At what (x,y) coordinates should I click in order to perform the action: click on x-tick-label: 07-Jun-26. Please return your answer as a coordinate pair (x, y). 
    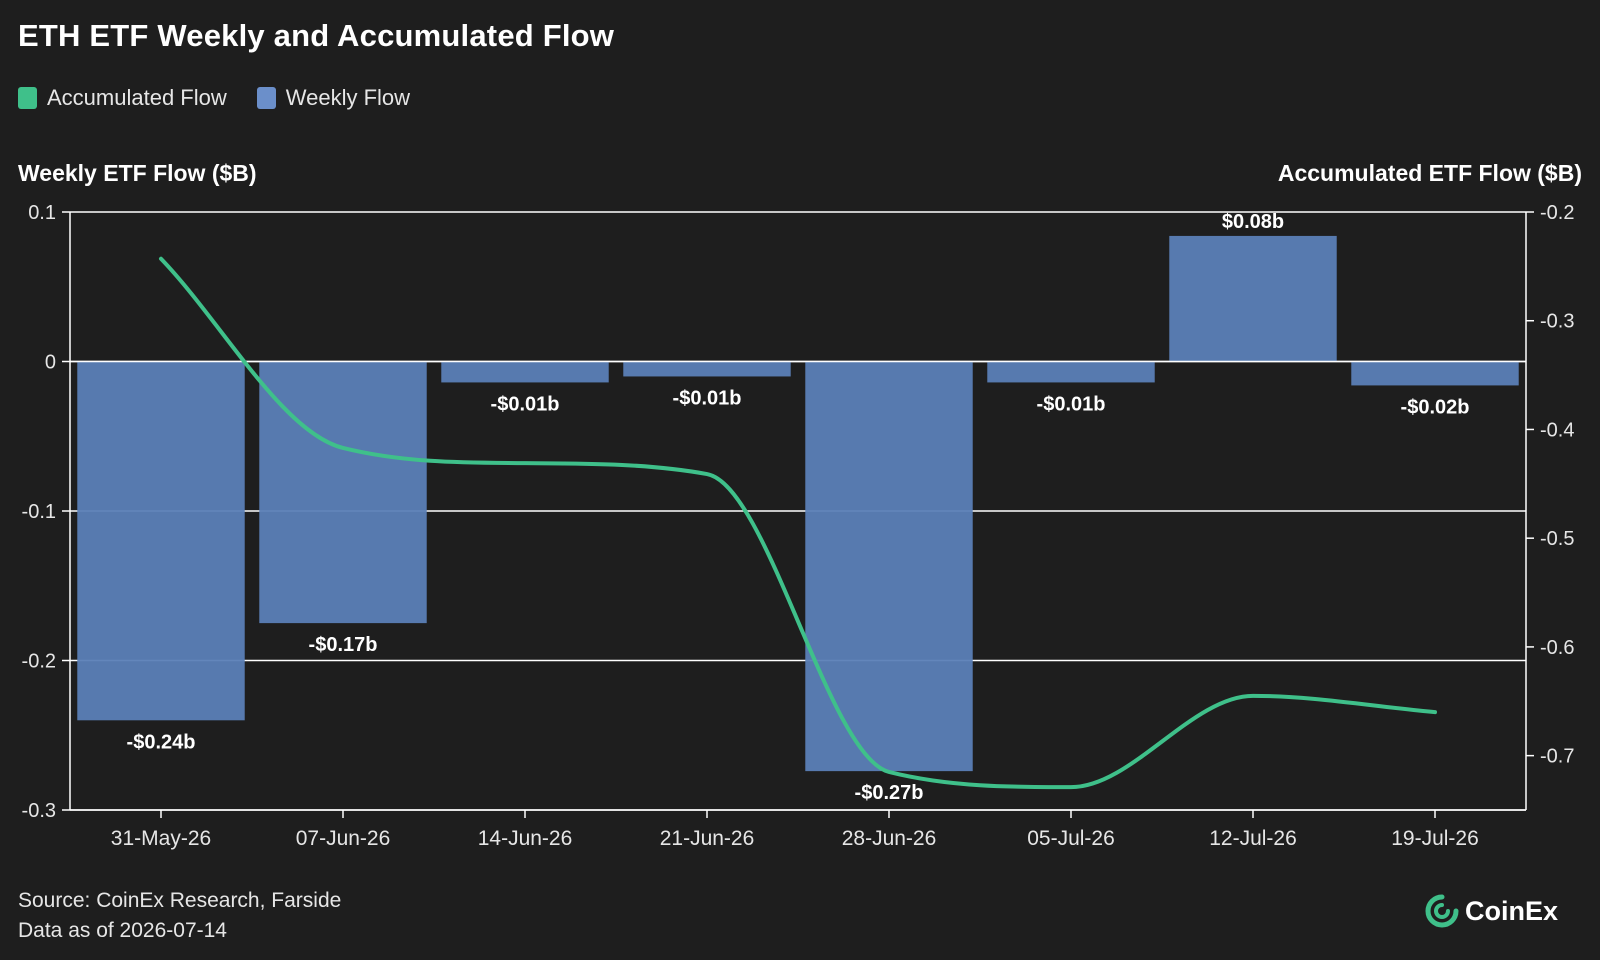
    Looking at the image, I should click on (343, 838).